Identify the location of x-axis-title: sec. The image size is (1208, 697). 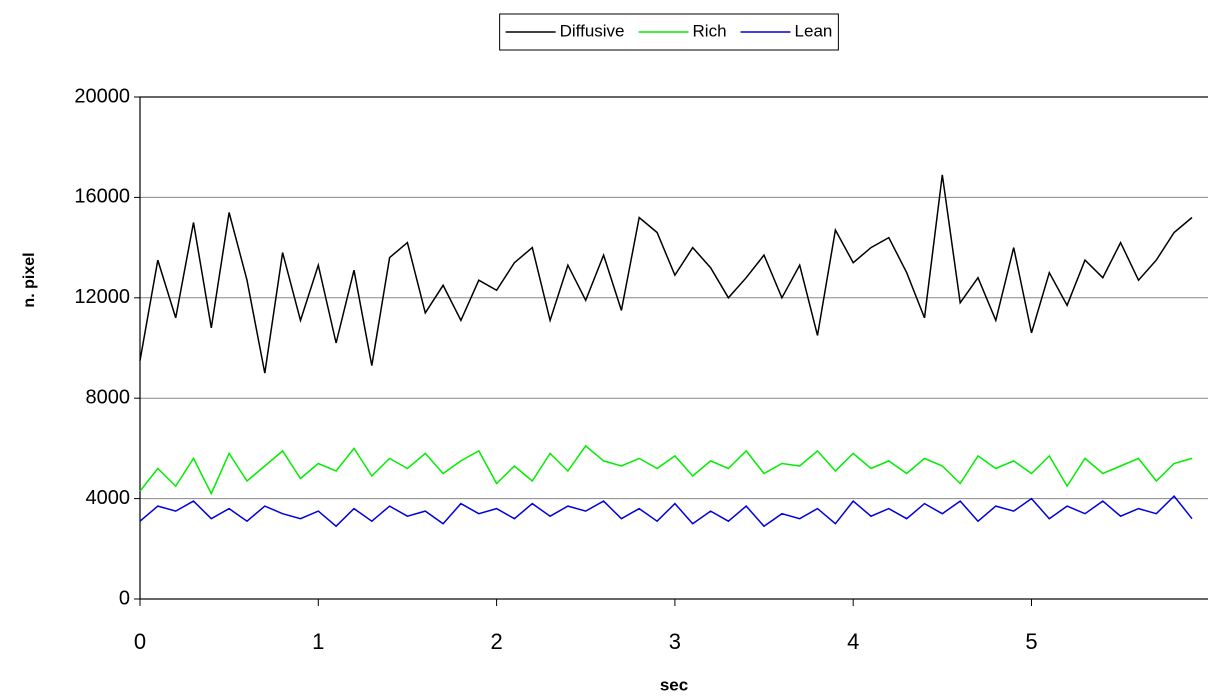
(674, 684).